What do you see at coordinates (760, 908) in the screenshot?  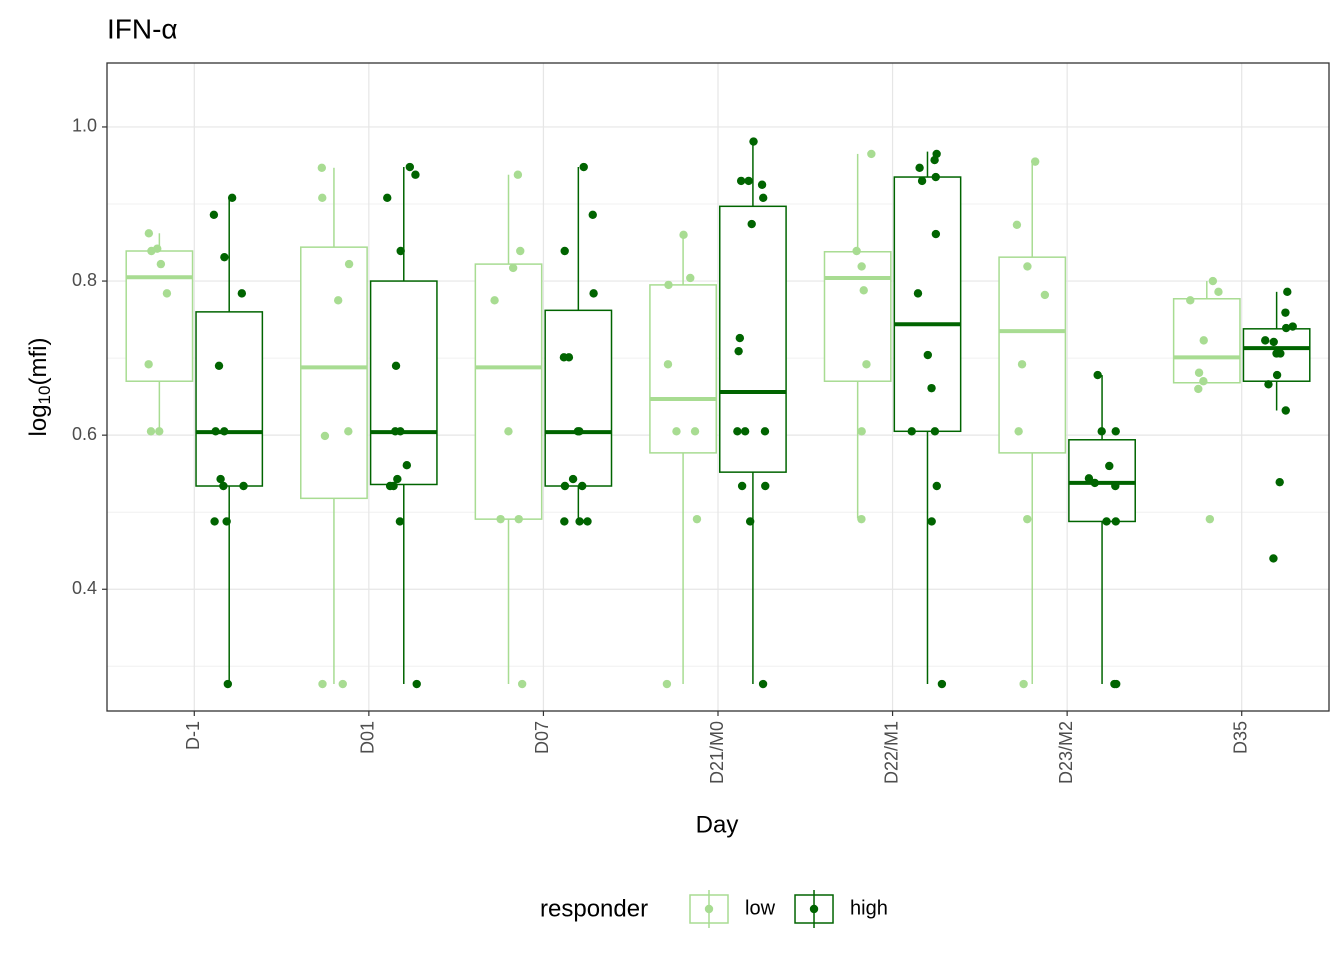 I see `legend-label: low` at bounding box center [760, 908].